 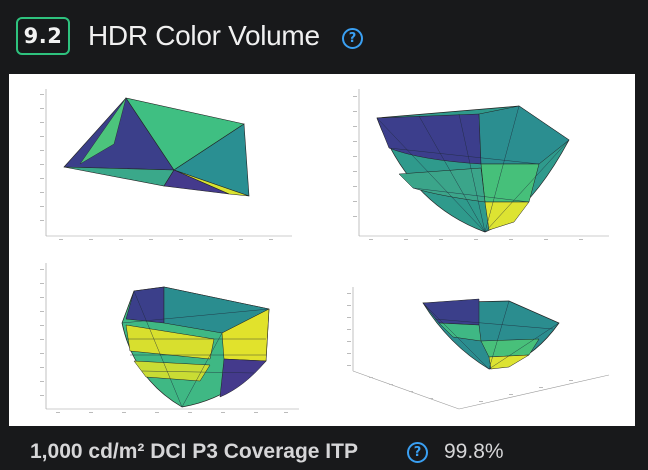 I want to click on coverage-metric-row: 1,000 cd/m² DCI P3 Coverage ITP ? 99.8%, so click(x=324, y=448).